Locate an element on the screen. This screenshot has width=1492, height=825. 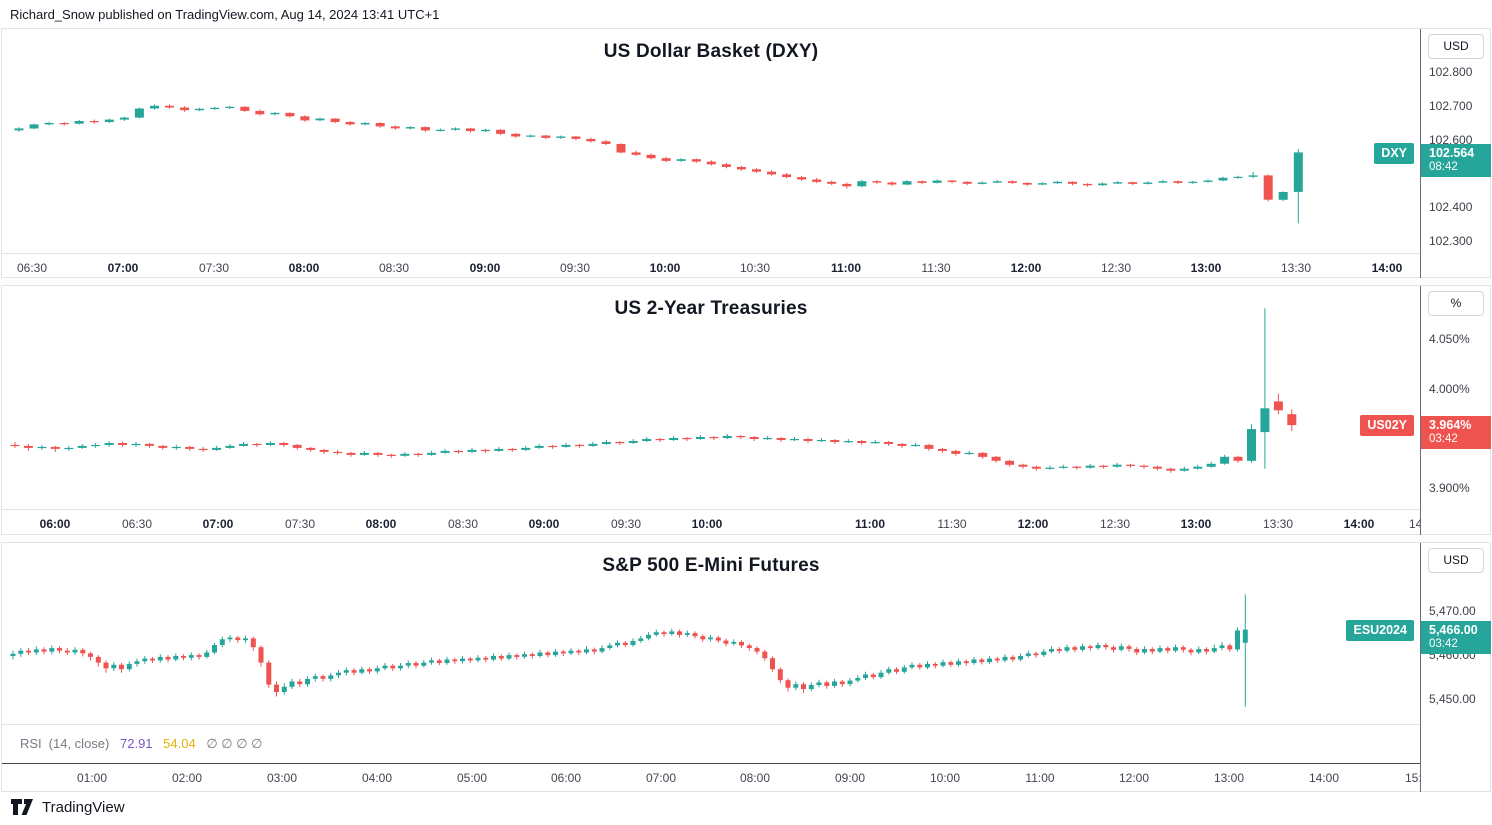
dxy-symbol-badge: DXY is located at coordinates (1394, 153).